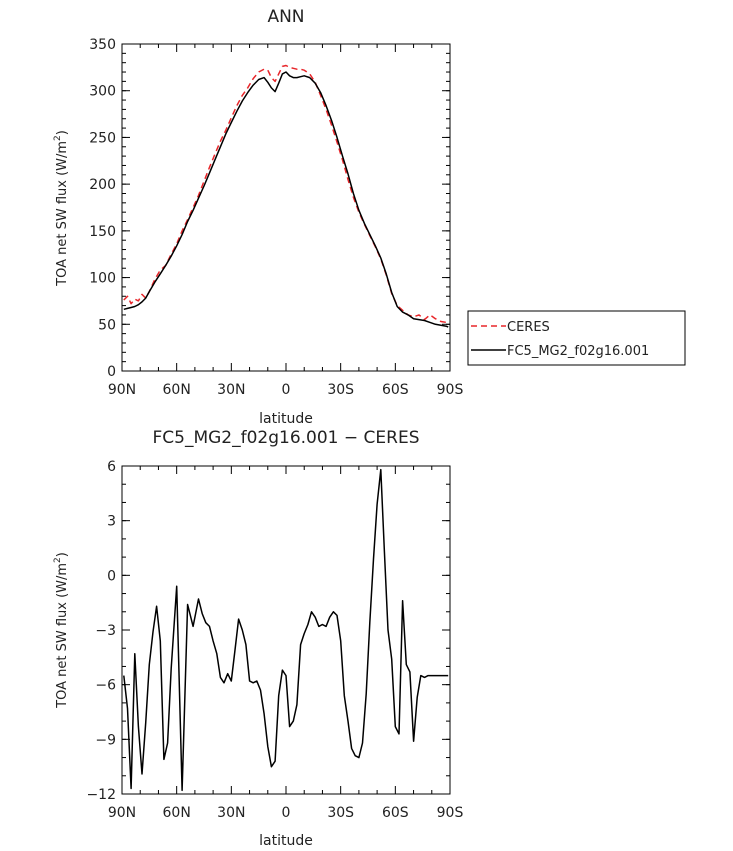 The height and width of the screenshot is (851, 733). I want to click on y-tick-label: −3, so click(105, 631).